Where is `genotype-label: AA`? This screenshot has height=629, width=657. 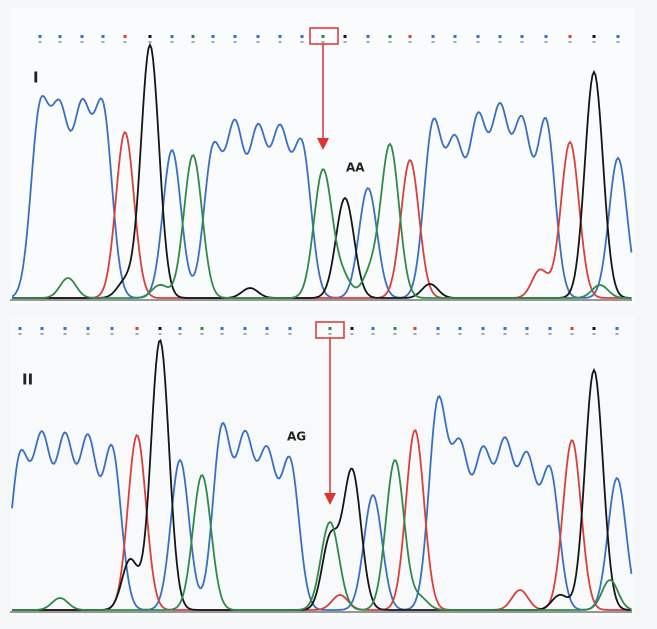
genotype-label: AA is located at coordinates (355, 168).